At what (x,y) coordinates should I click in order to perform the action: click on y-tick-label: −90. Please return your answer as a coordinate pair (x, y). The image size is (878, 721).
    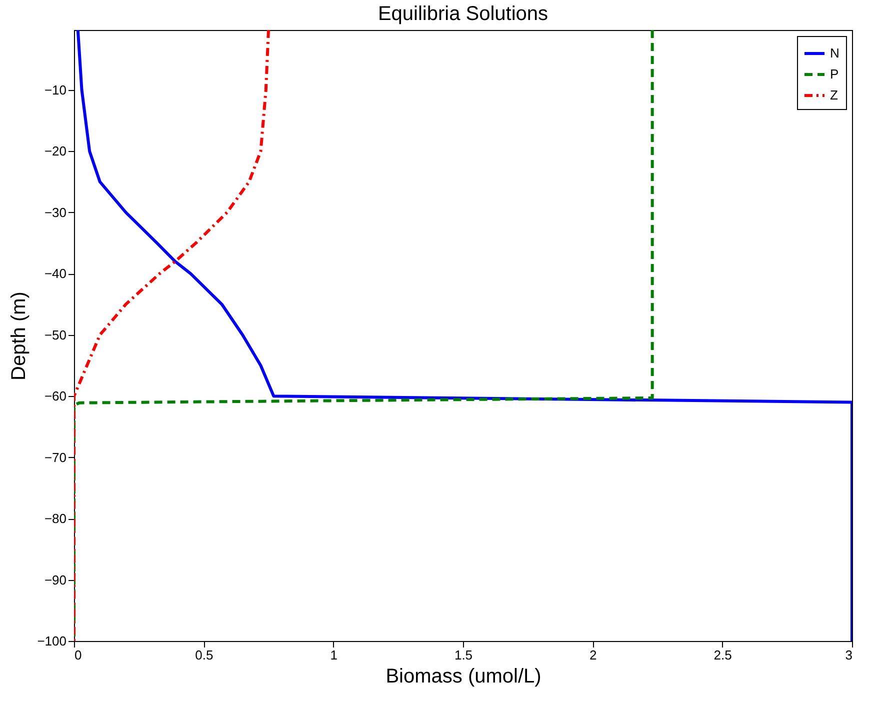
    Looking at the image, I should click on (55, 580).